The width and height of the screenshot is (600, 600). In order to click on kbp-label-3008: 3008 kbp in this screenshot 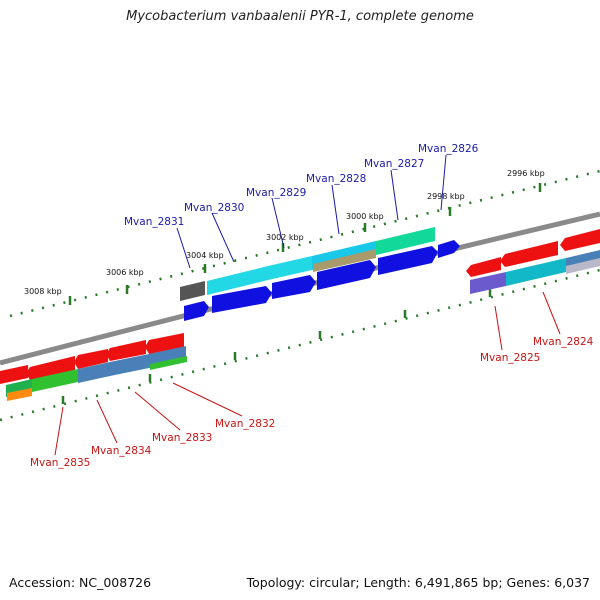, I will do `click(43, 291)`.